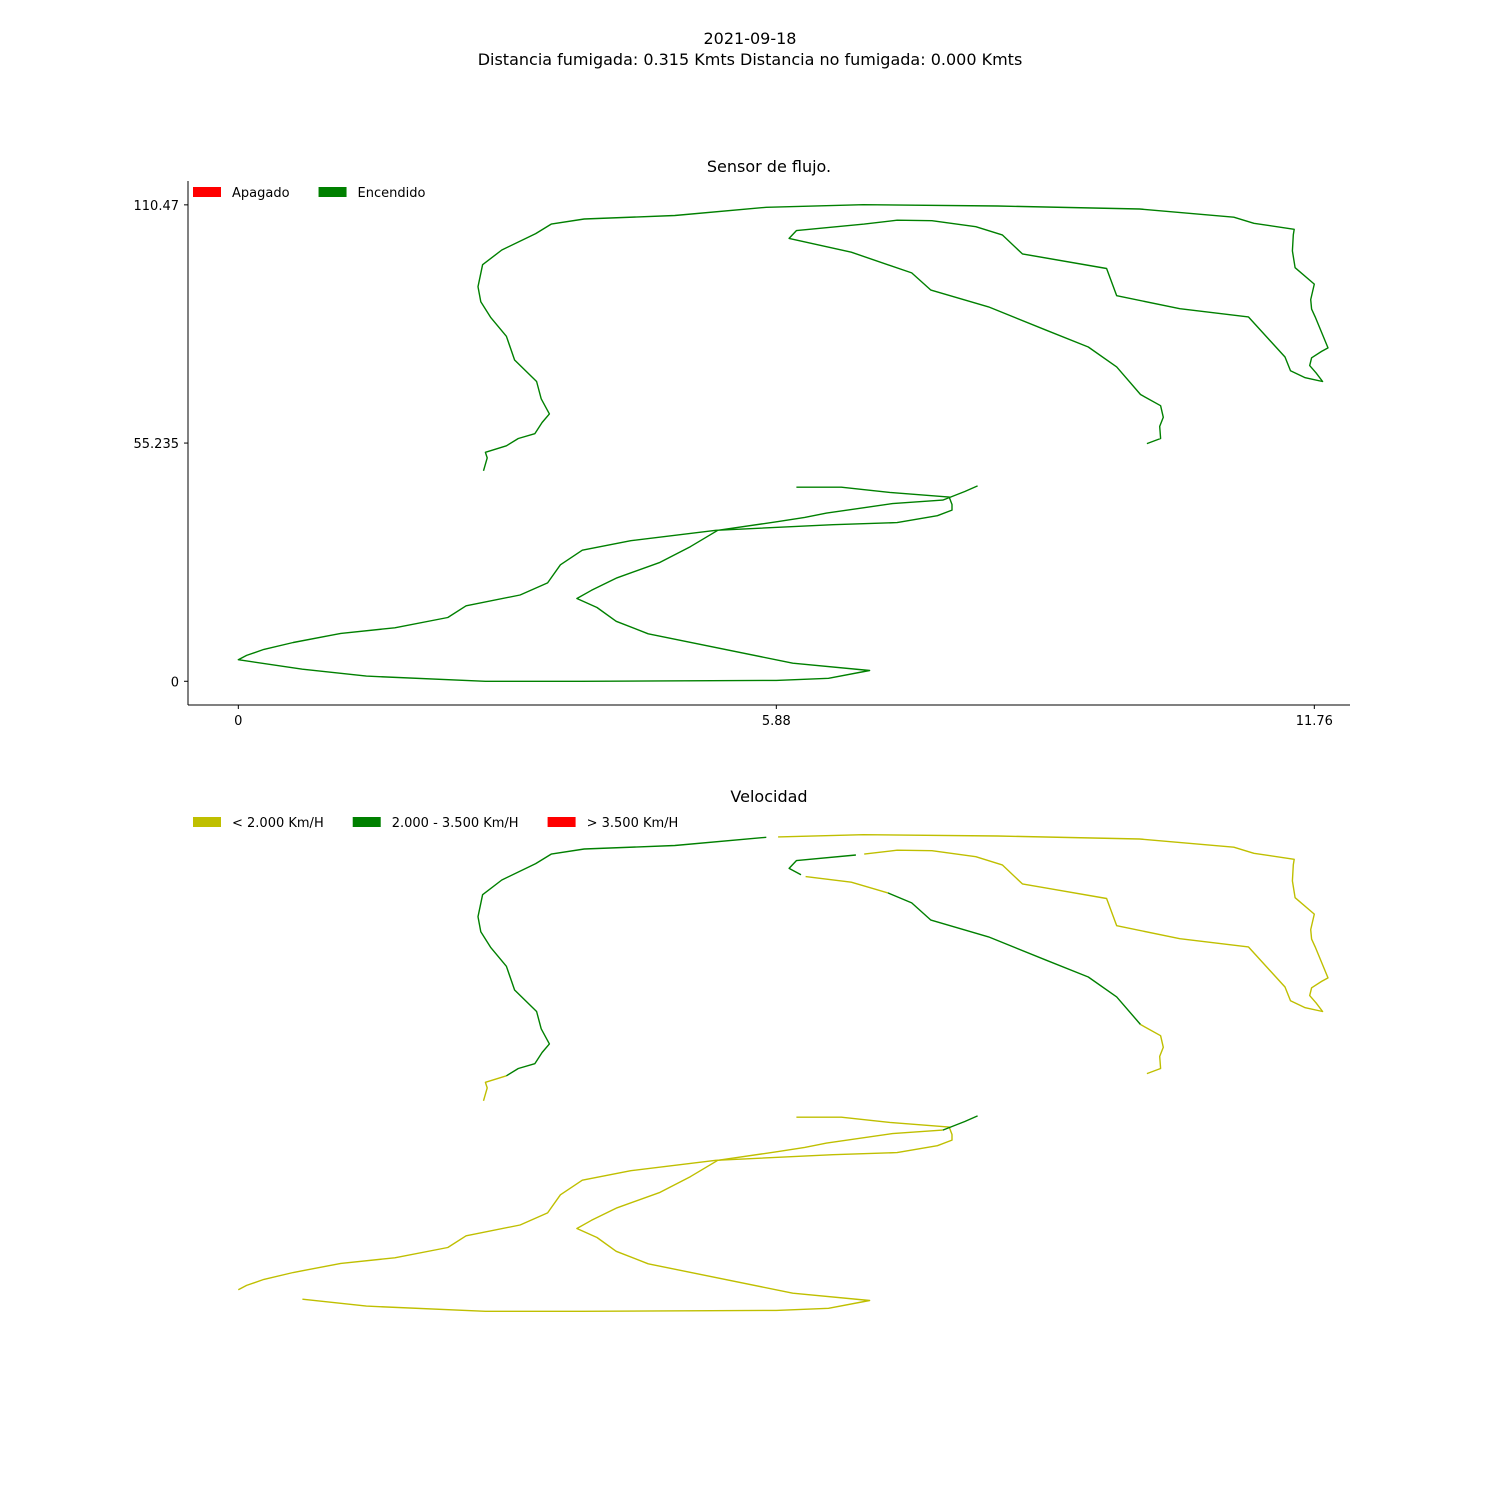 Image resolution: width=1500 pixels, height=1500 pixels. What do you see at coordinates (261, 193) in the screenshot?
I see `legend-label: Apagado` at bounding box center [261, 193].